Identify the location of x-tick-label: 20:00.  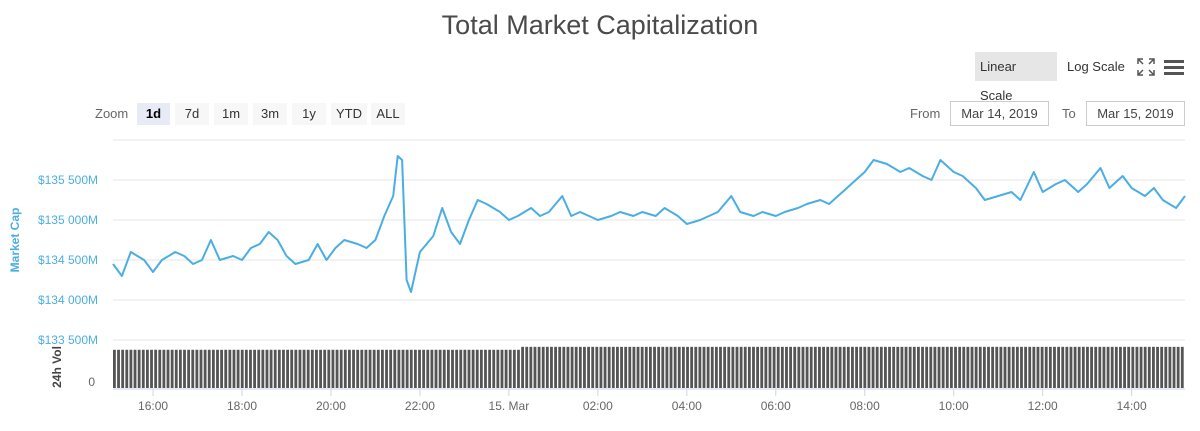
(331, 406).